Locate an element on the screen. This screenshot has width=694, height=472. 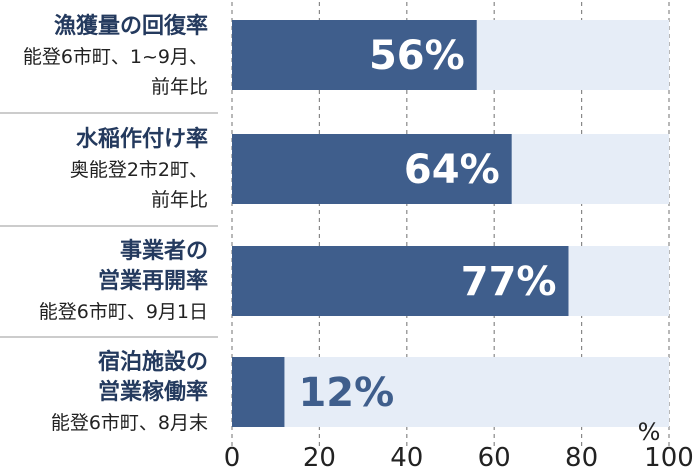
category-title: 営業再開率 is located at coordinates (153, 281).